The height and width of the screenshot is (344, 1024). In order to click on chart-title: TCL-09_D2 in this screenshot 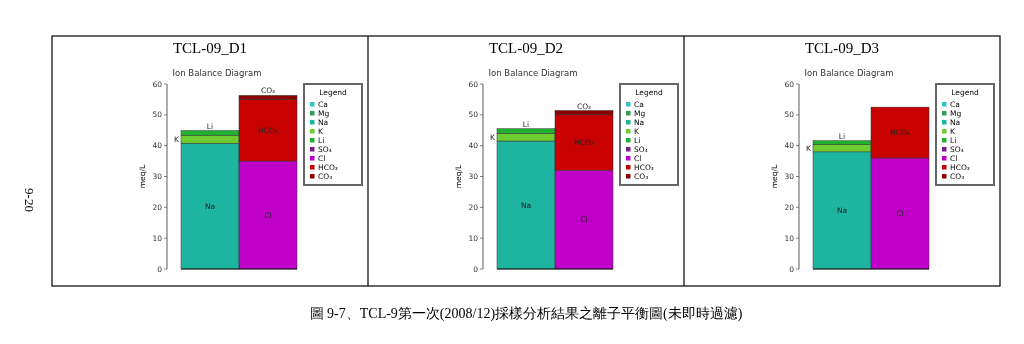, I will do `click(526, 48)`.